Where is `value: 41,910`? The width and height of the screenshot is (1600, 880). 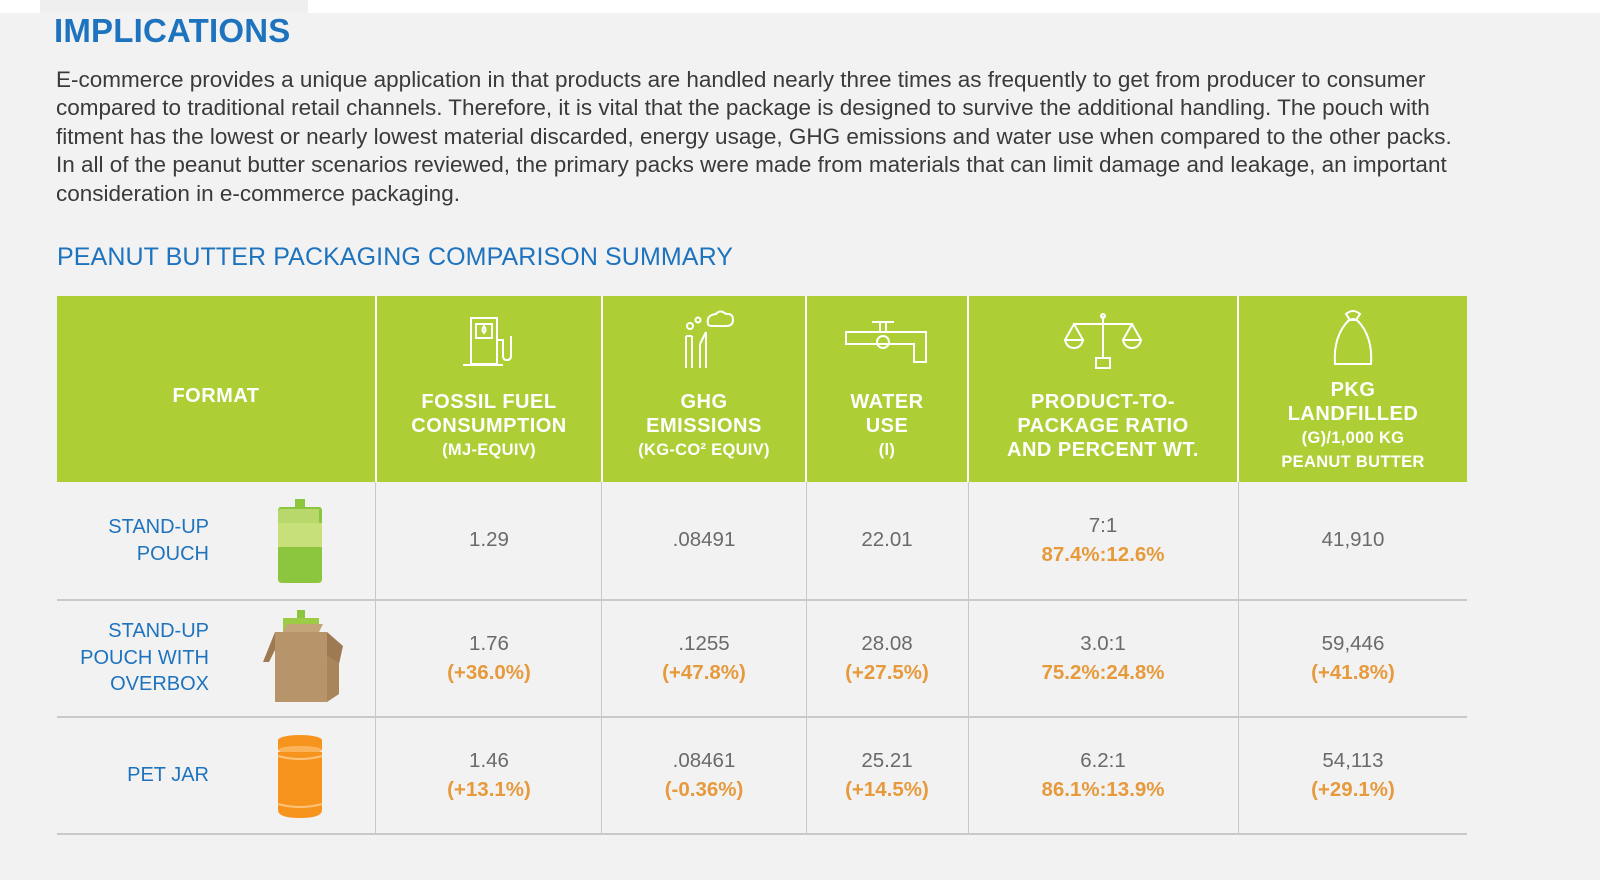 value: 41,910 is located at coordinates (1353, 539).